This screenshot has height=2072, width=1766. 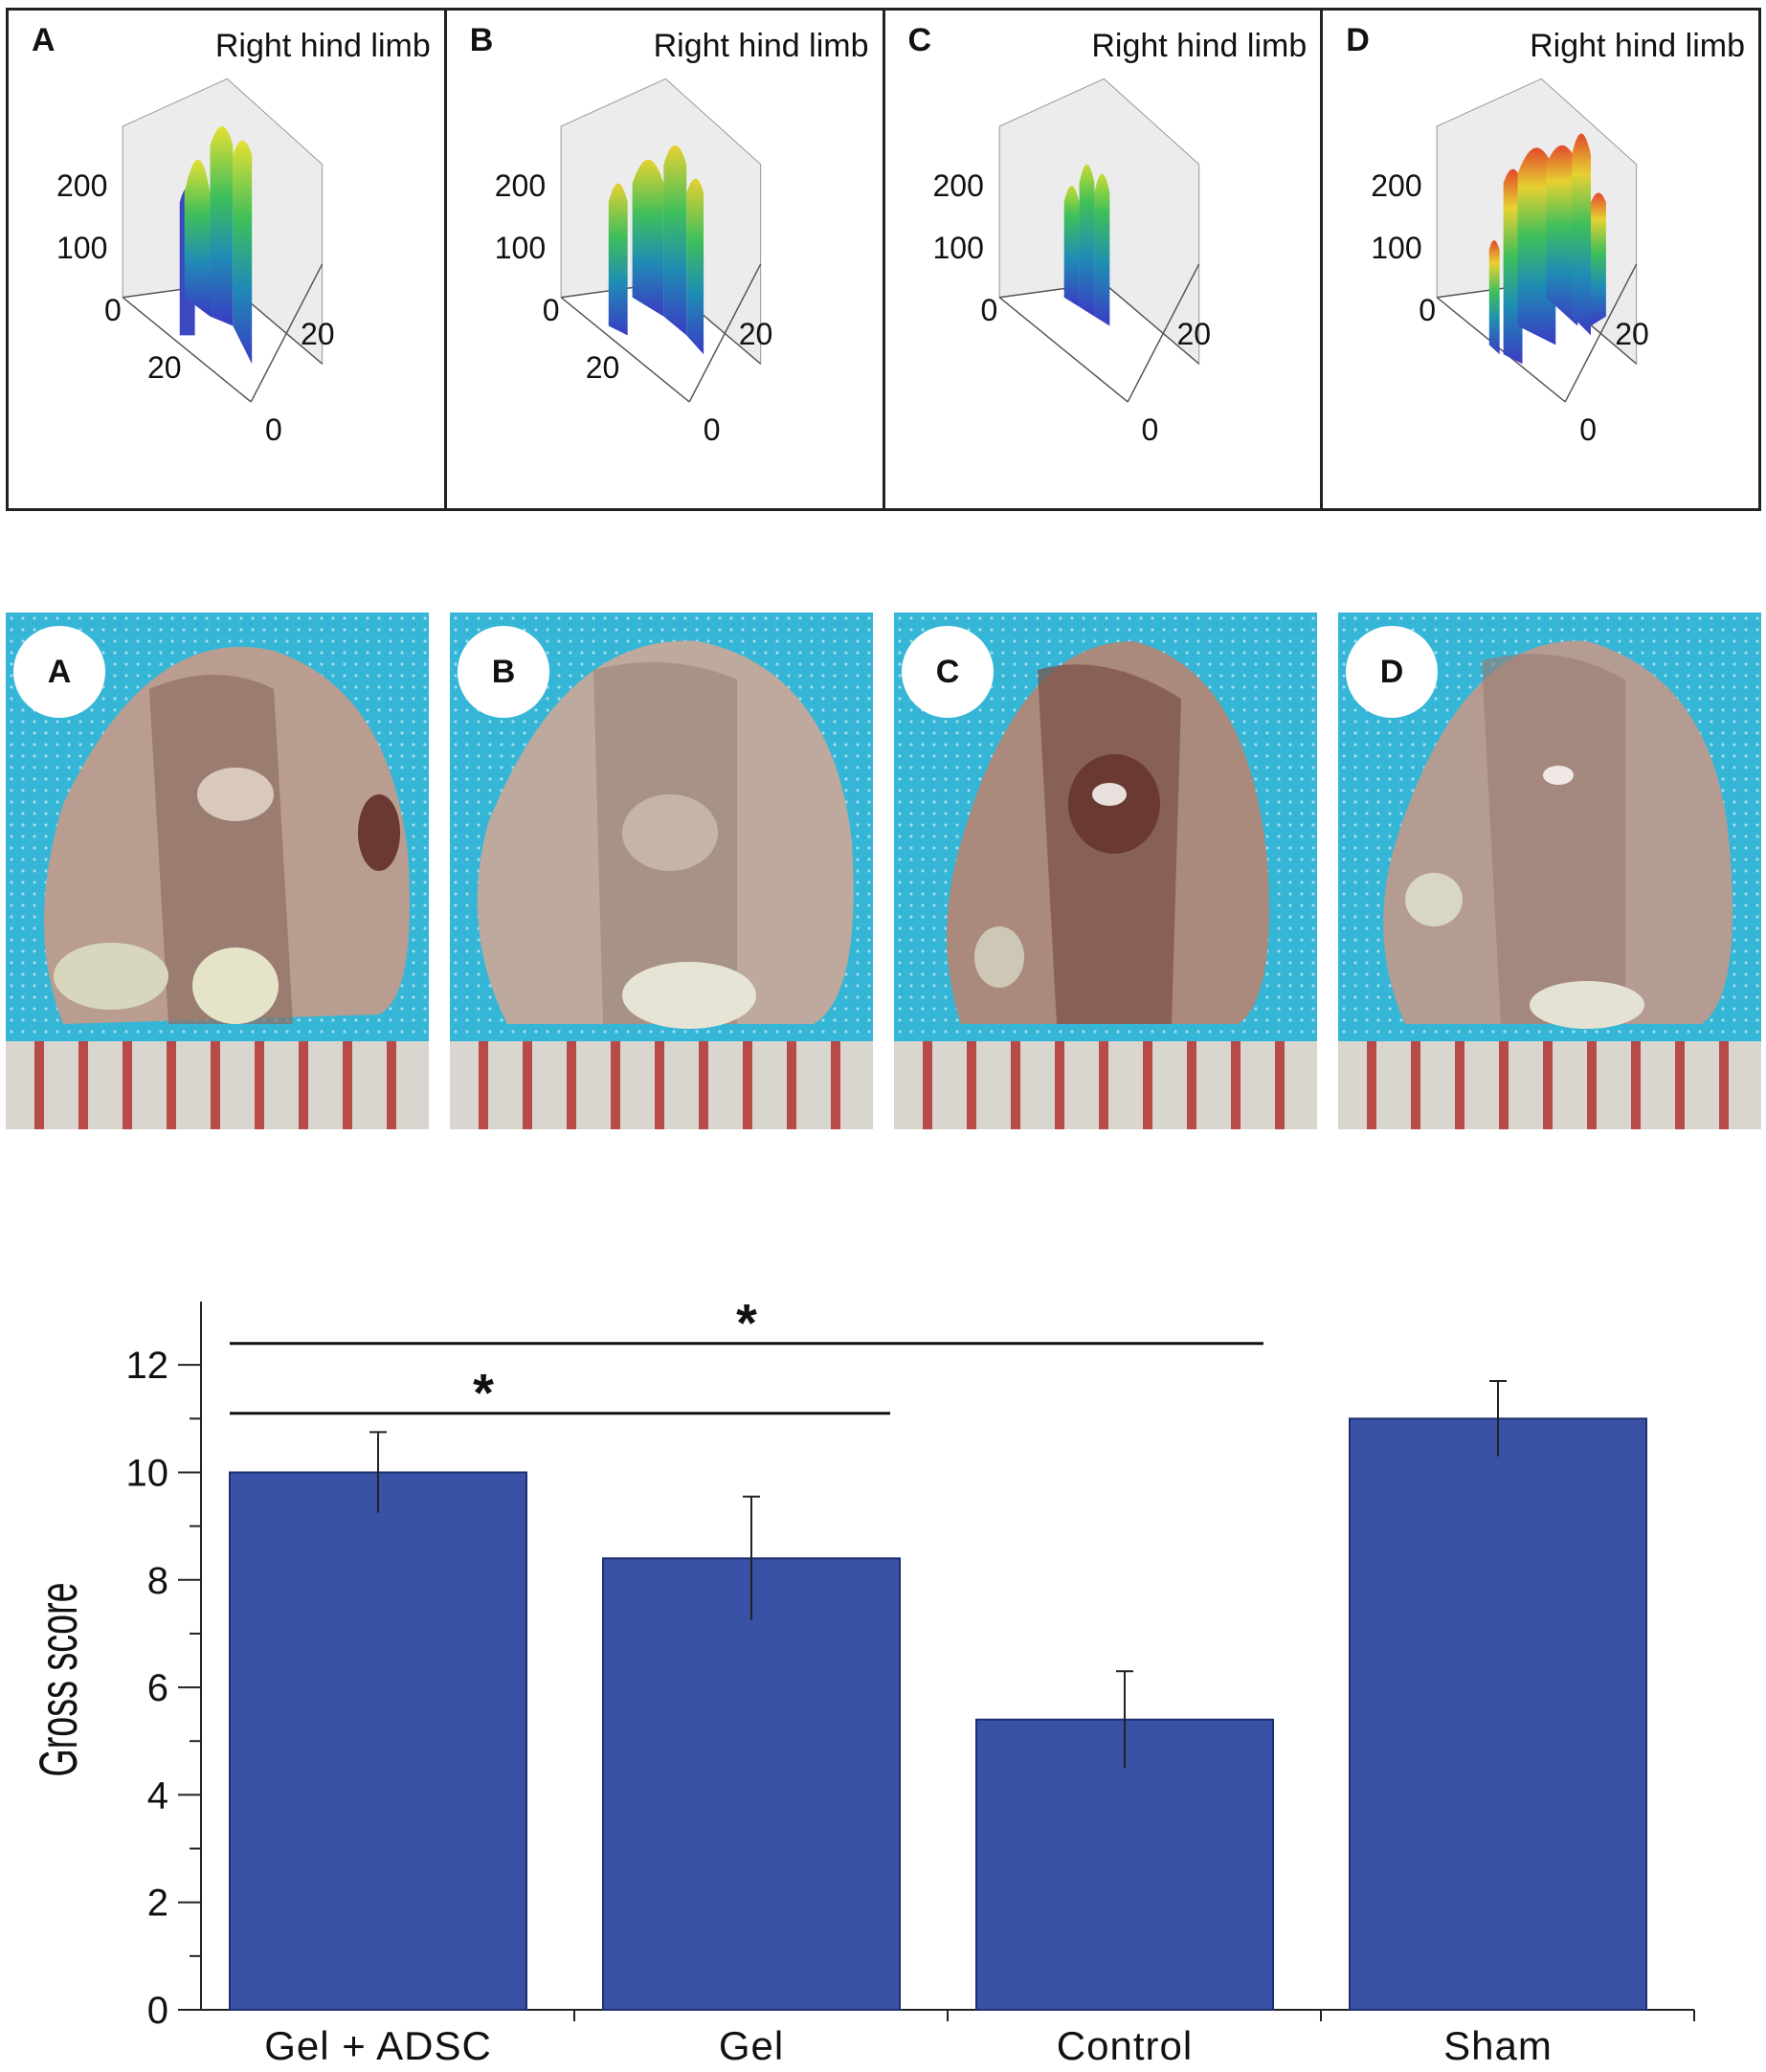 What do you see at coordinates (1498, 2045) in the screenshot?
I see `x-category-label: Sham` at bounding box center [1498, 2045].